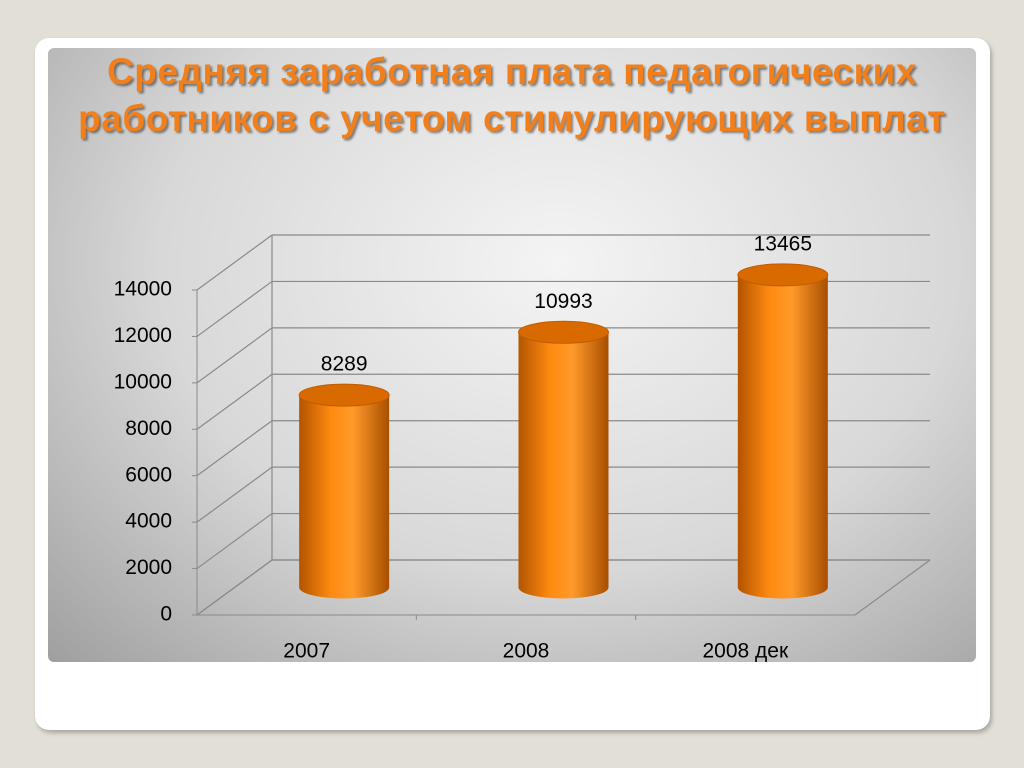  What do you see at coordinates (148, 474) in the screenshot?
I see `y-tick-label: 6000` at bounding box center [148, 474].